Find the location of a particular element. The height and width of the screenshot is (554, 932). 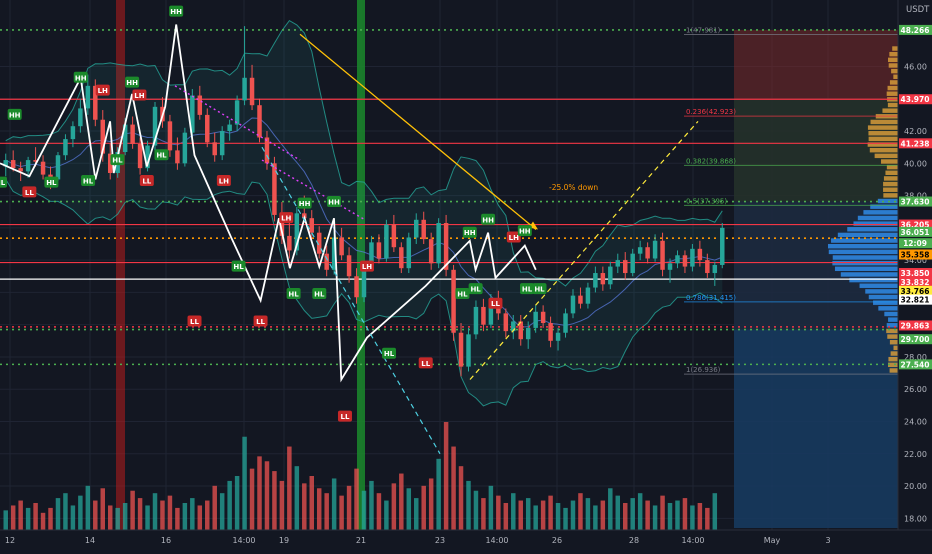

price-badge-label: 48.266 is located at coordinates (915, 30).